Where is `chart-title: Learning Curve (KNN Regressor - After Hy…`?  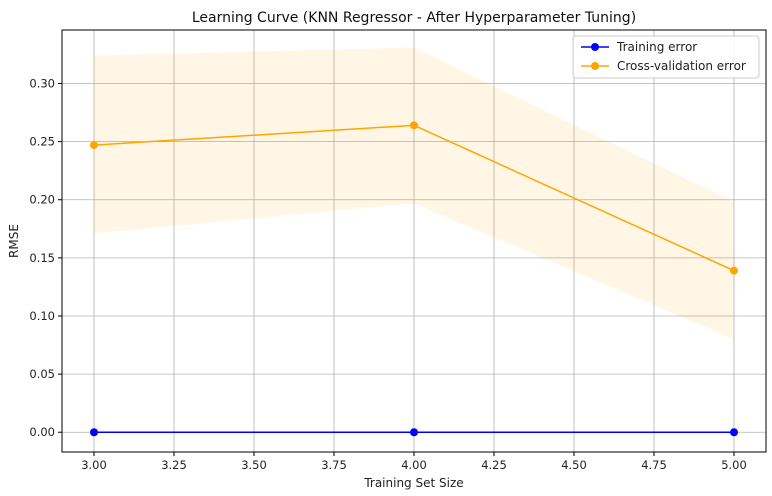
chart-title: Learning Curve (KNN Regressor - After Hy… is located at coordinates (414, 18).